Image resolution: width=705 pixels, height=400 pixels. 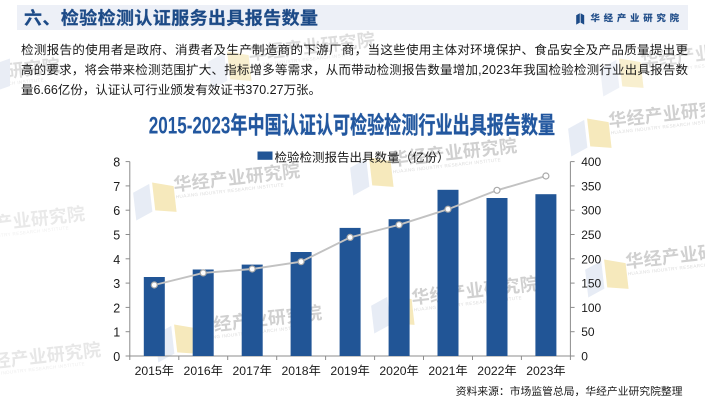 I want to click on svg-text: 7, so click(x=116, y=187).